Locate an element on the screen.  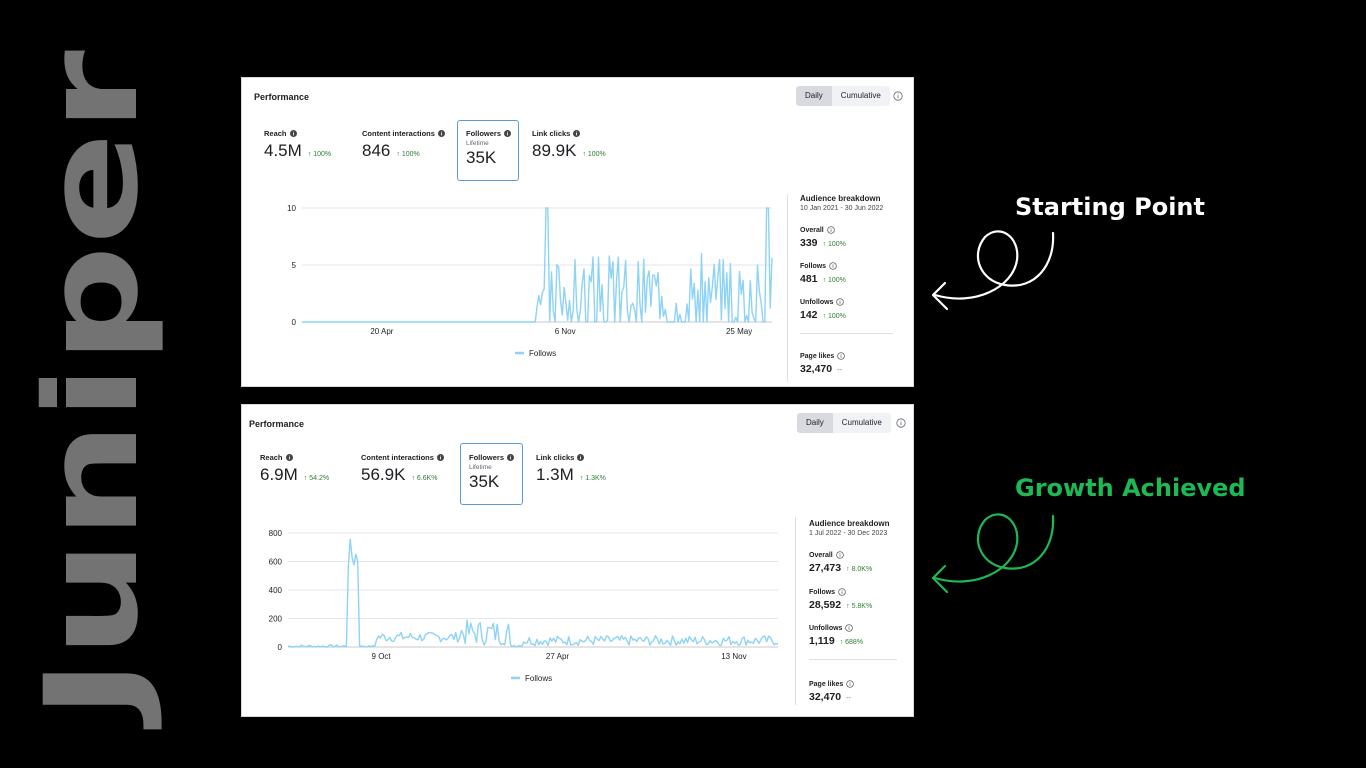
y-tick-label: 0 is located at coordinates (280, 647).